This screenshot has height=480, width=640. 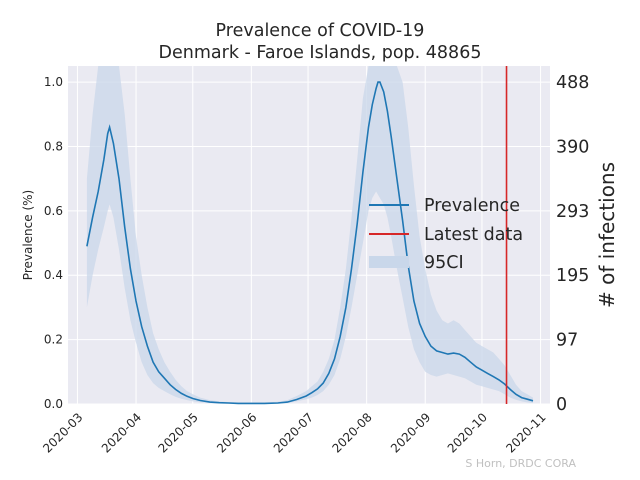 I want to click on legend-label-95ci: 95CI, so click(x=444, y=263).